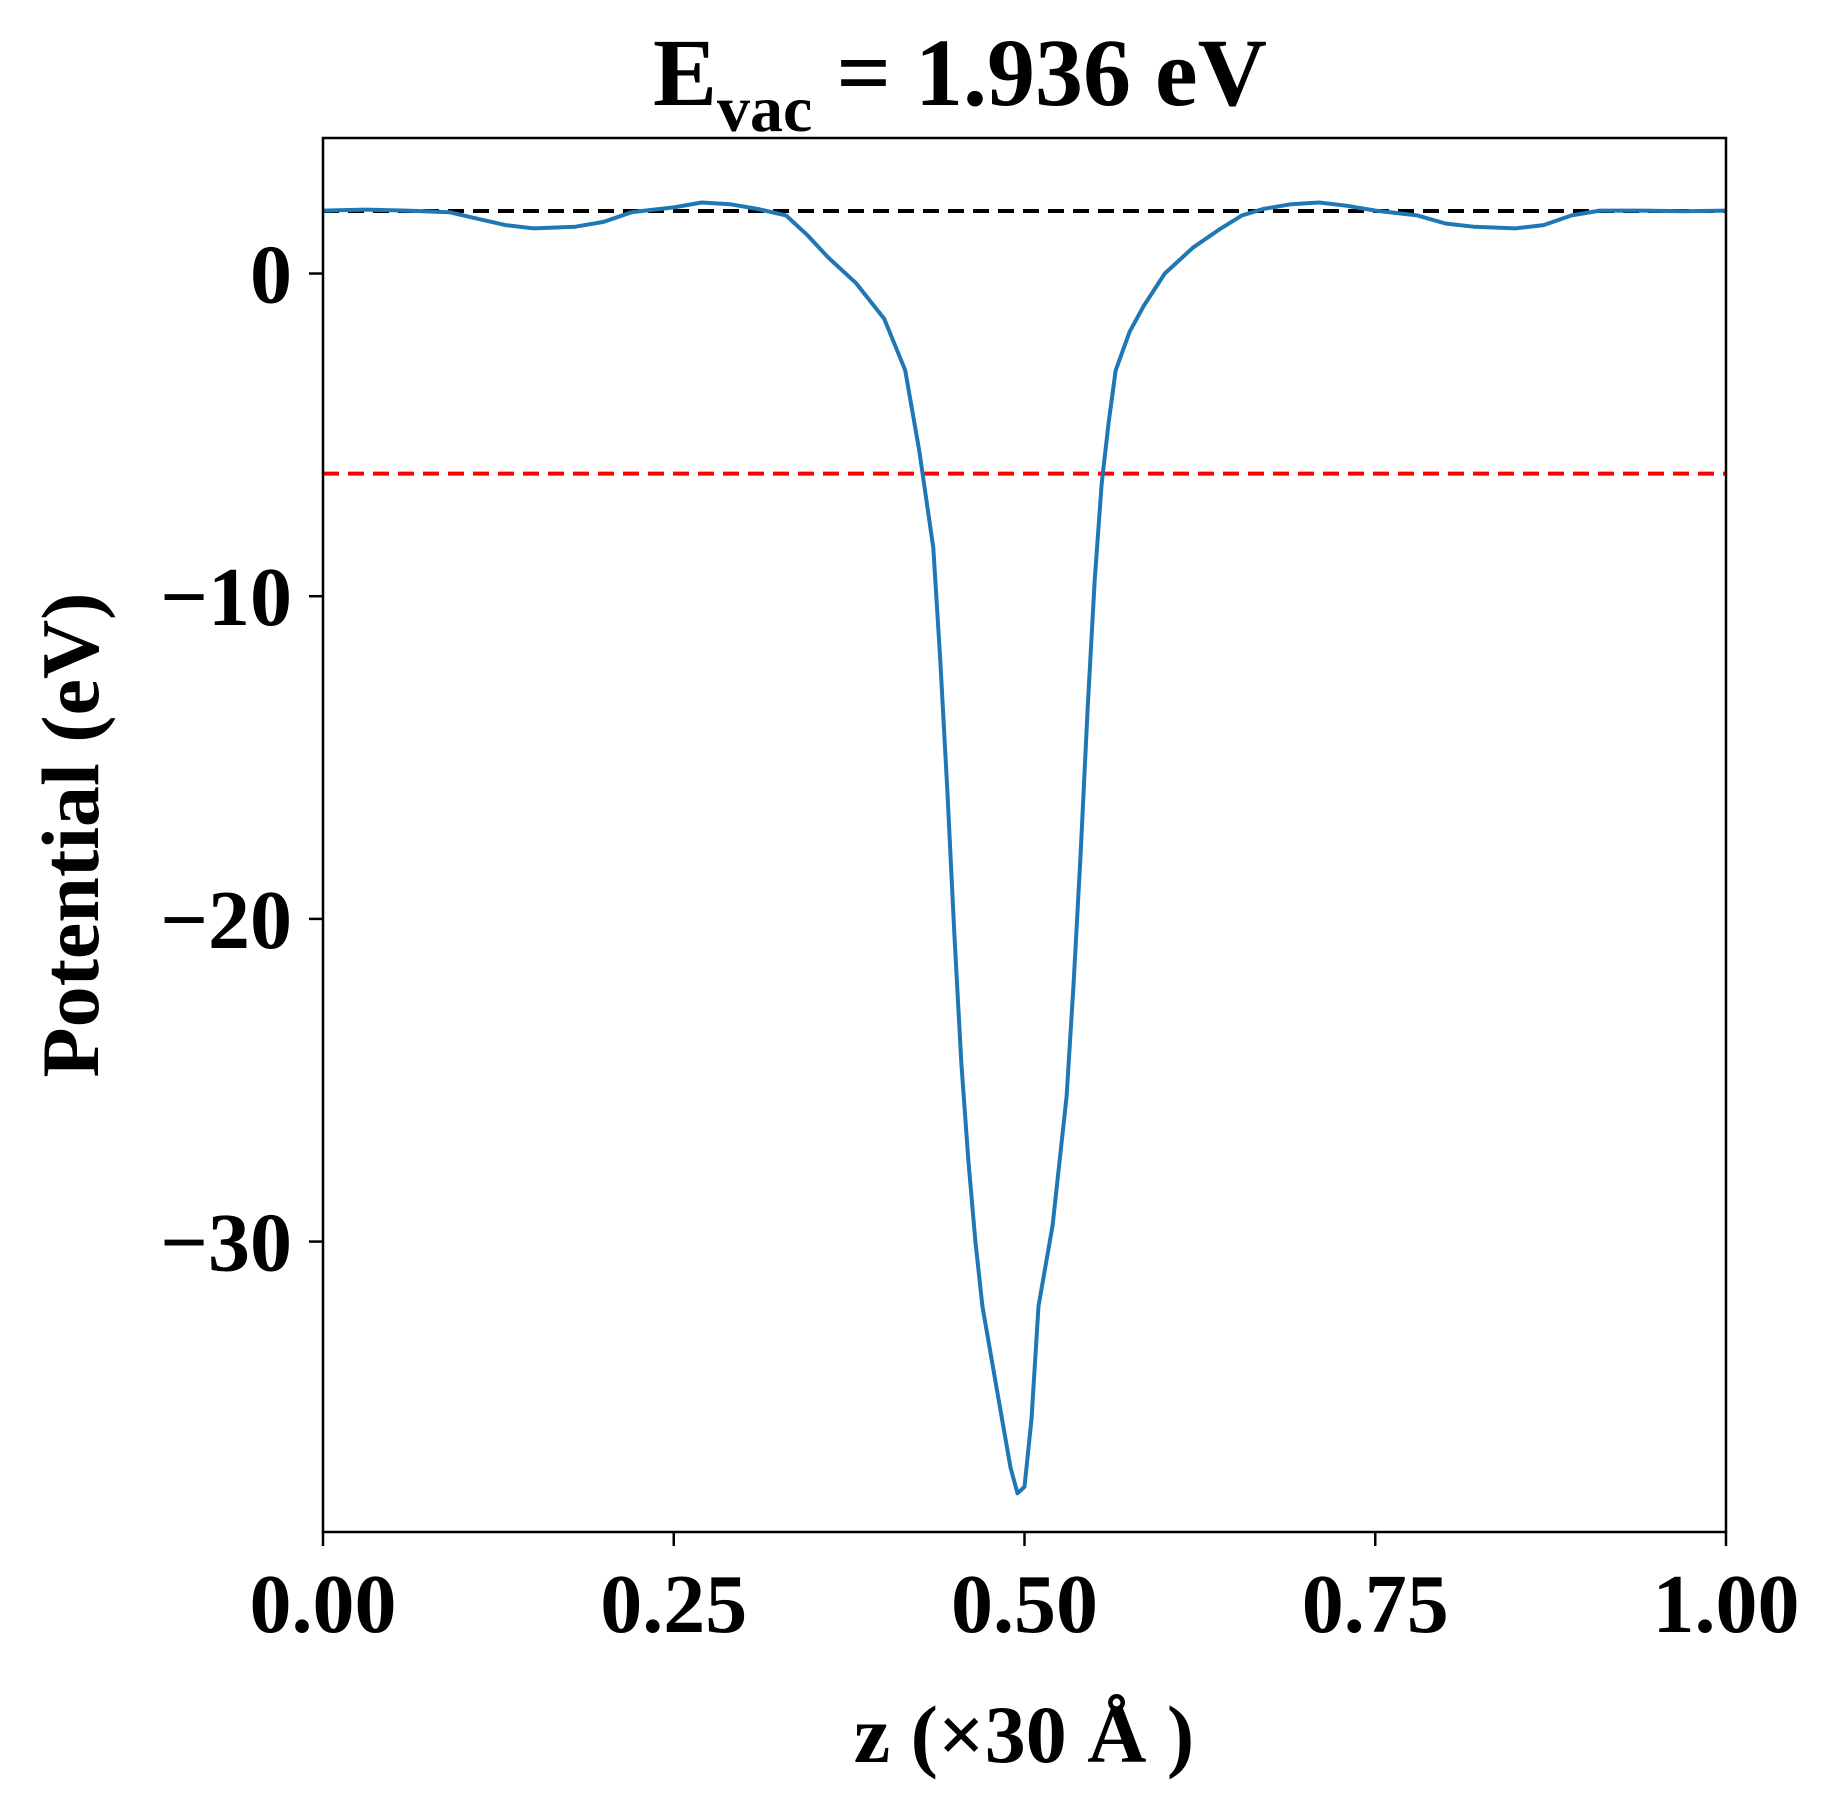  What do you see at coordinates (685, 72) in the screenshot?
I see `chart-title-main: E` at bounding box center [685, 72].